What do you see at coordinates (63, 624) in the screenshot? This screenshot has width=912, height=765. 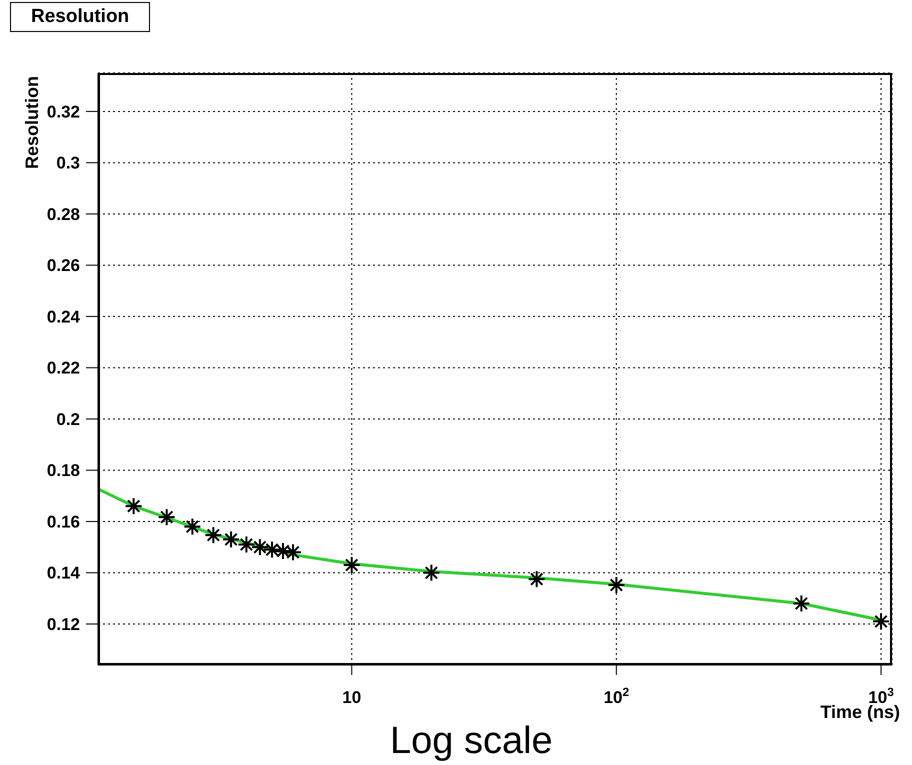 I see `y-tick-label: 0.12` at bounding box center [63, 624].